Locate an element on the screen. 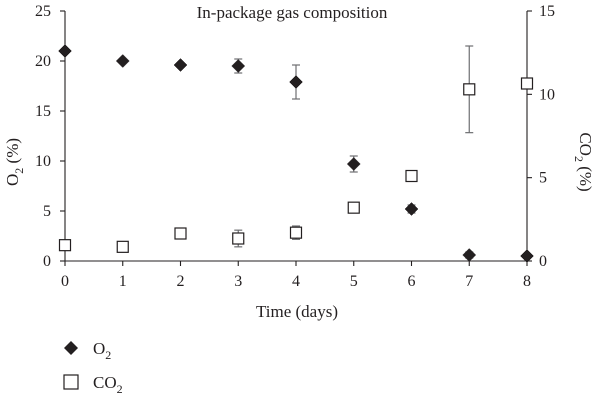 The image size is (600, 403). right-y-tick-label: 15 is located at coordinates (547, 11).